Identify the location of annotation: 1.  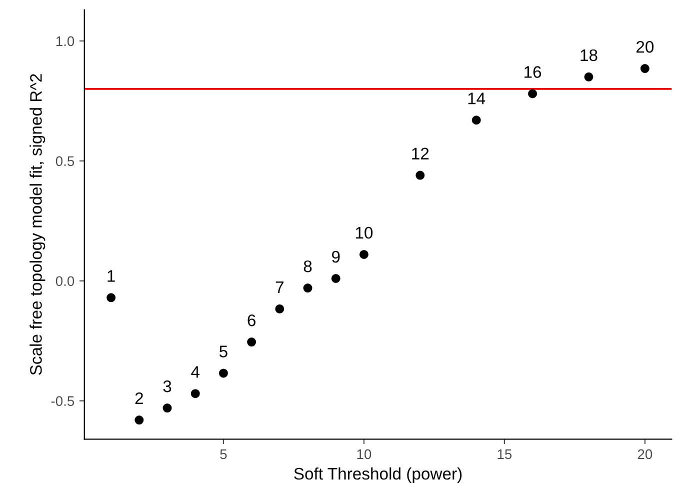
(111, 276).